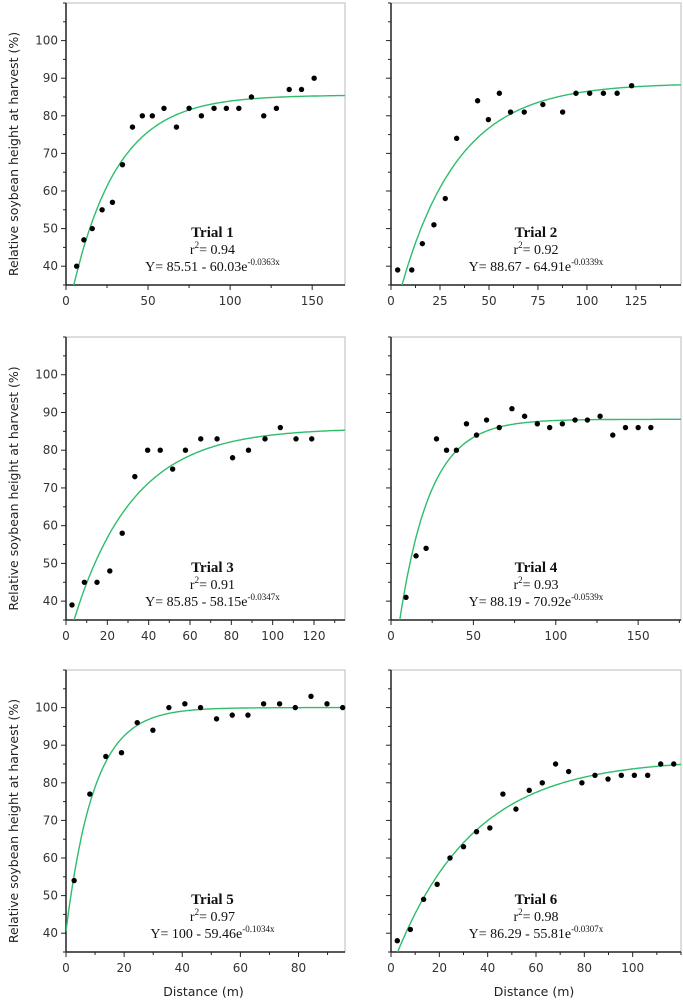 Image resolution: width=683 pixels, height=1007 pixels. What do you see at coordinates (536, 933) in the screenshot?
I see `fit-equation: Y= 86.29 - 55.81e-0.0307x` at bounding box center [536, 933].